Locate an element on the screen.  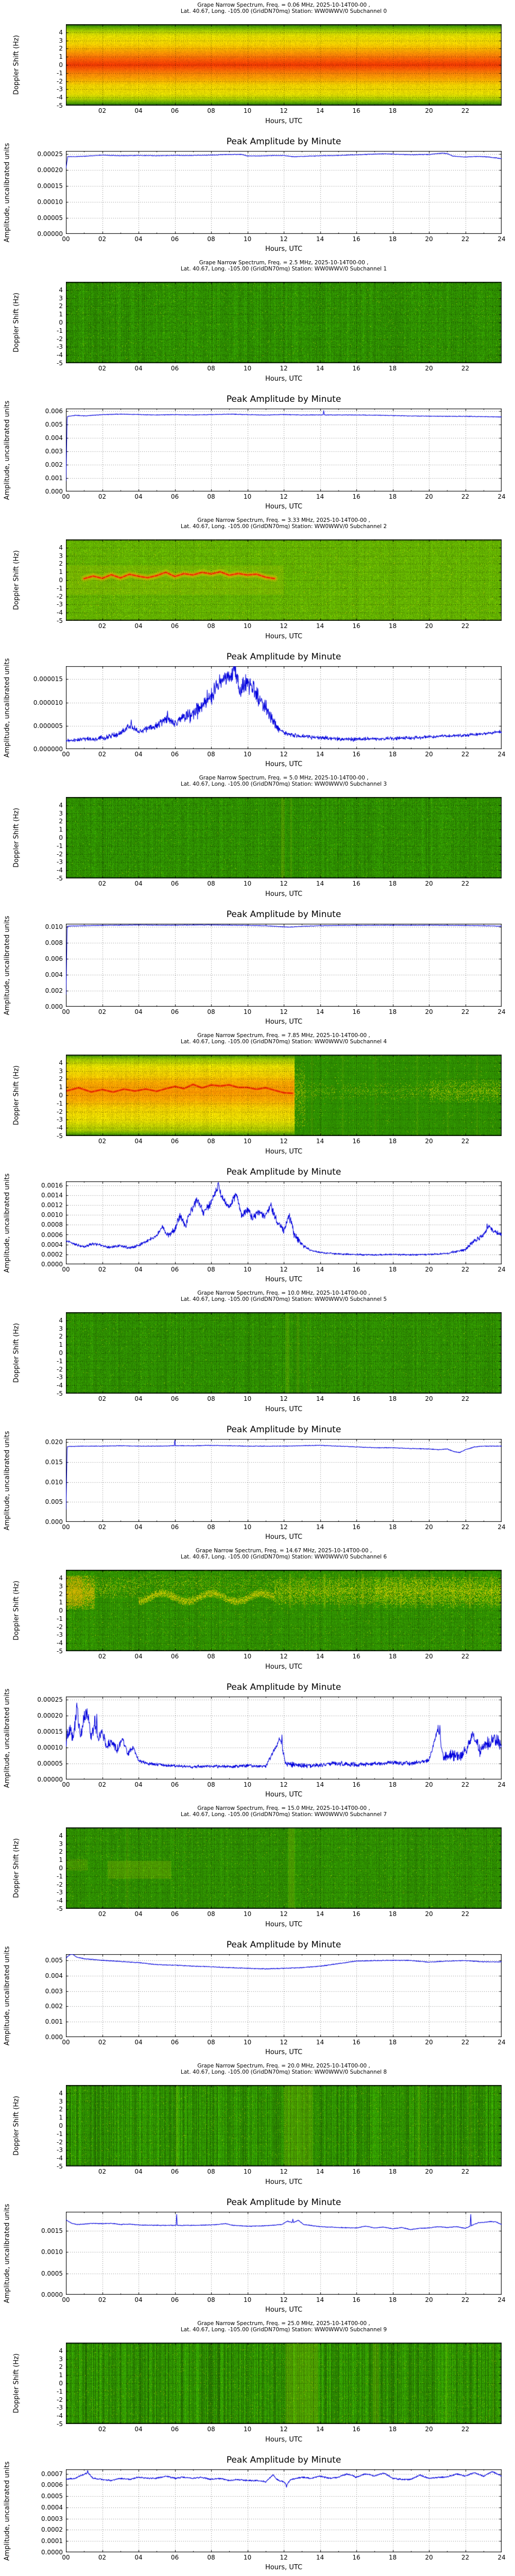
amplitude-y-tick-label: 0.00000 is located at coordinates (50, 234).